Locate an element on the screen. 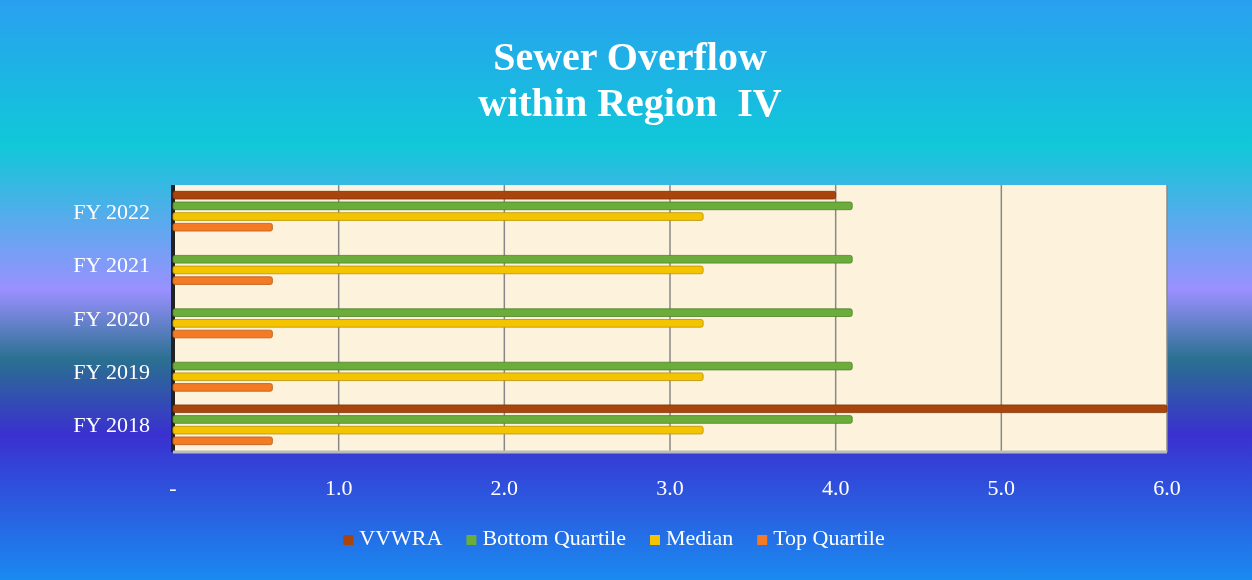 The width and height of the screenshot is (1252, 580). y-tick-label: FY 2020 is located at coordinates (111, 318).